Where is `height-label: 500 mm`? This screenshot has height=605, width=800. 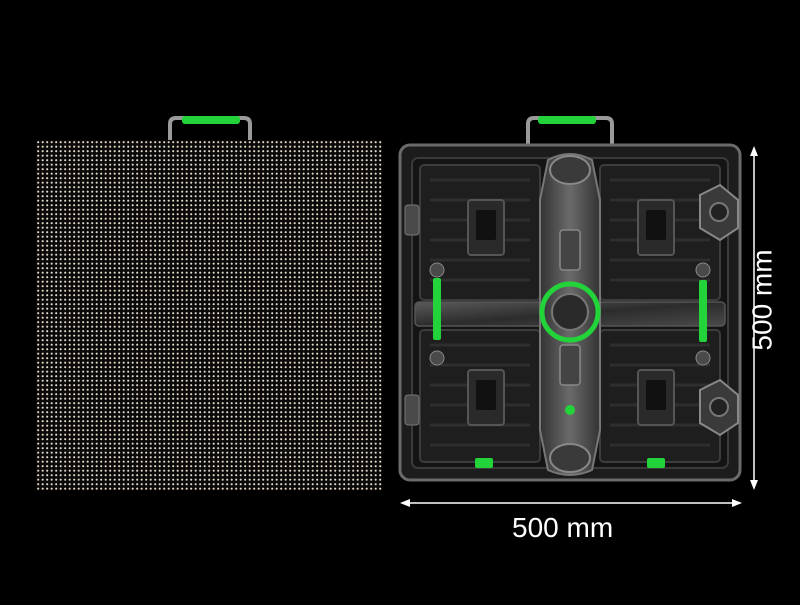 height-label: 500 mm is located at coordinates (762, 300).